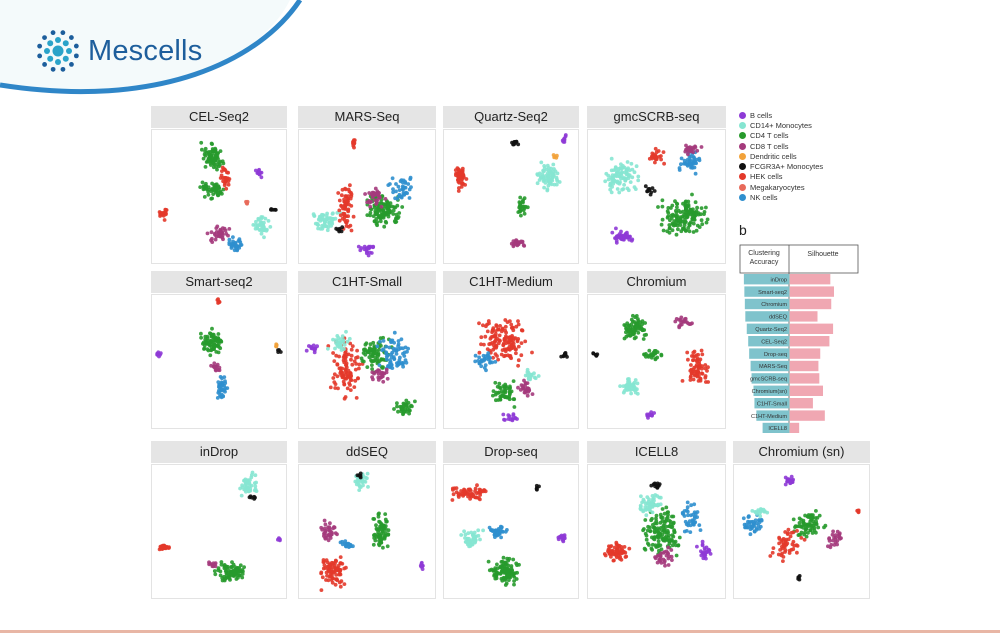  I want to click on panel-title: Quartz-Seq2, so click(511, 117).